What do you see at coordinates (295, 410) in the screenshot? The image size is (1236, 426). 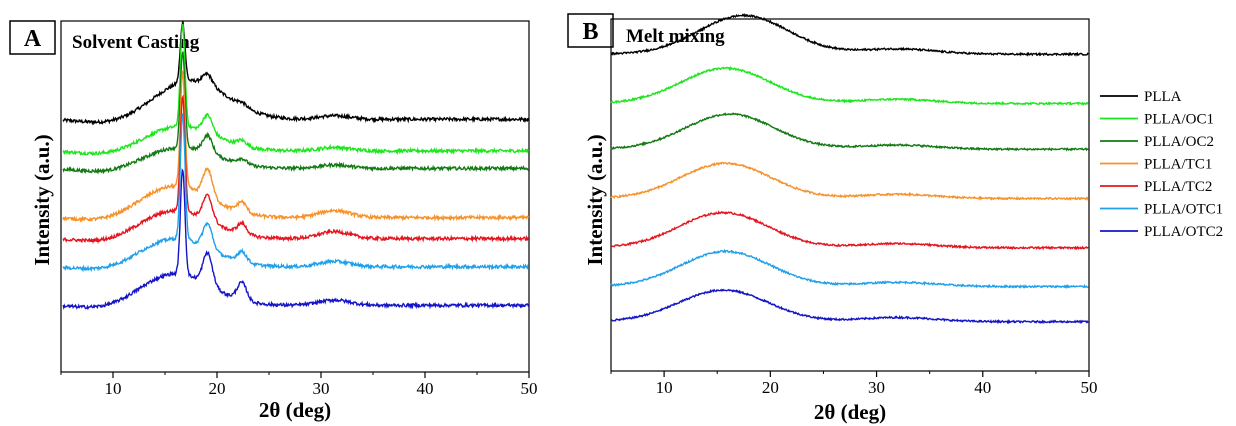 I see `panel-a-x-axis-label: 2θ (deg)` at bounding box center [295, 410].